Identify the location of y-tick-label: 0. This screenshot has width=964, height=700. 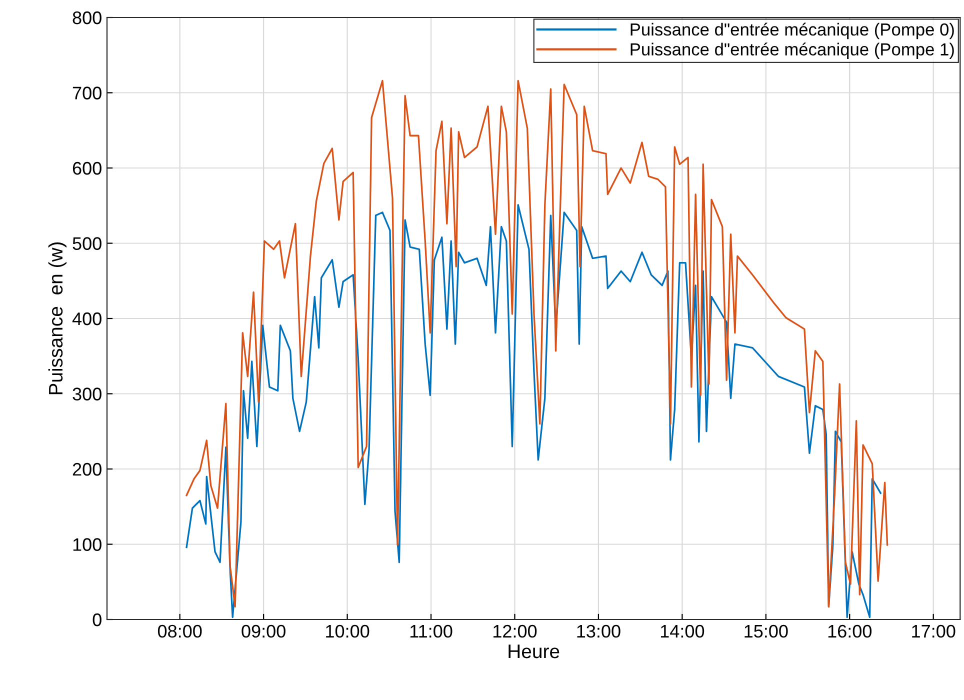
(97, 619).